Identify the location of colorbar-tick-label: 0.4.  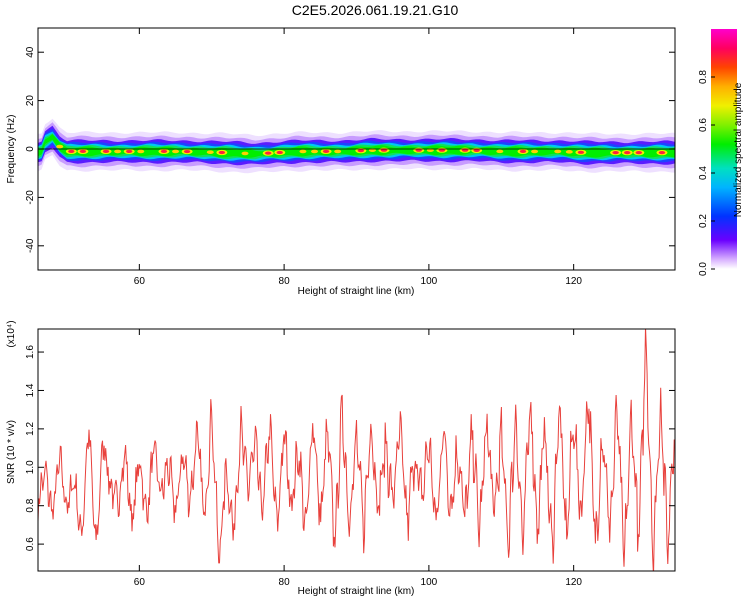
(703, 173).